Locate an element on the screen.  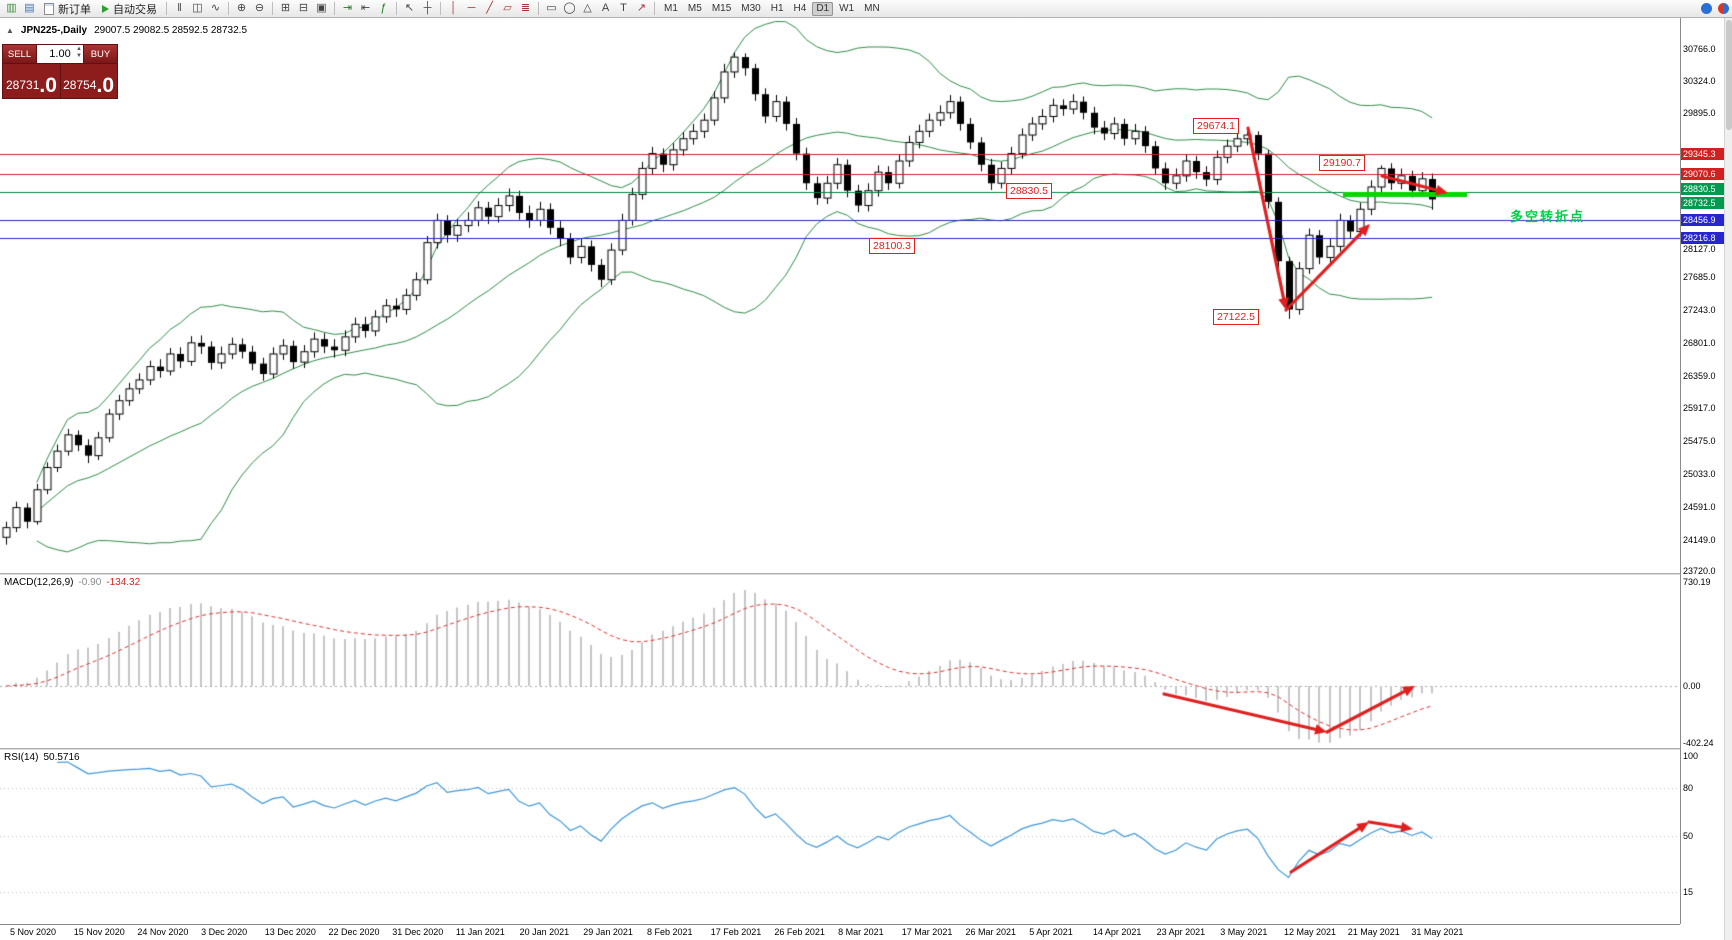
sell-price: 28731 .0 is located at coordinates (31, 85).